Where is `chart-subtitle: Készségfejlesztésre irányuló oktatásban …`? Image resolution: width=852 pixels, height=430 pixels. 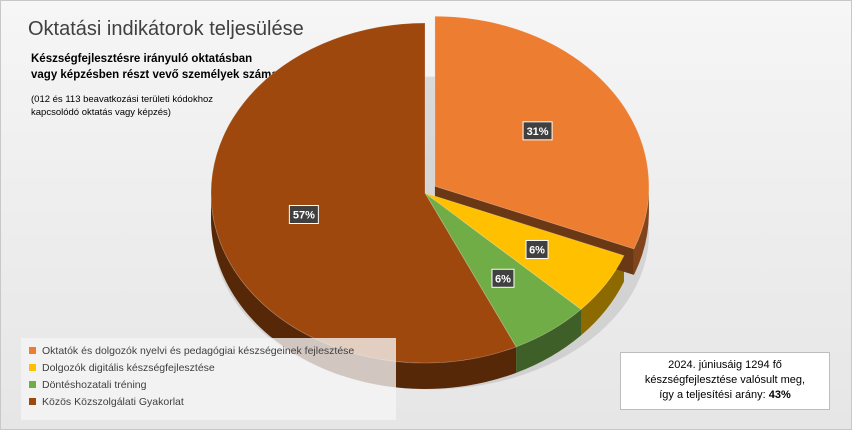 chart-subtitle: Készségfejlesztésre irányuló oktatásban … is located at coordinates (154, 67).